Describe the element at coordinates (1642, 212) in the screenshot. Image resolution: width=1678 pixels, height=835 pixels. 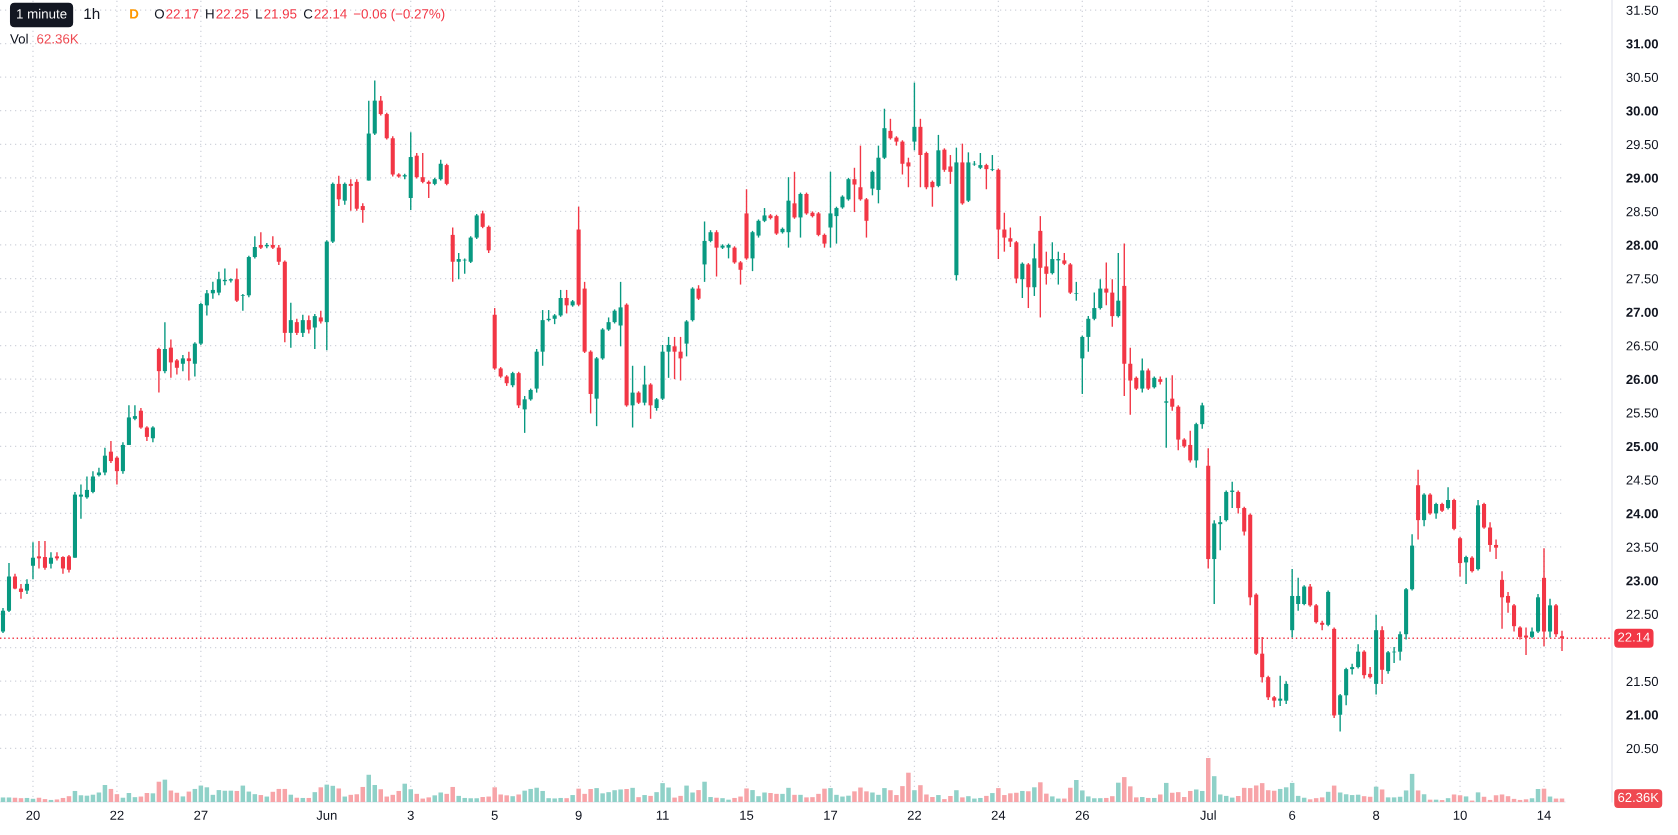
I see `y-tick-label: 28.50` at that location.